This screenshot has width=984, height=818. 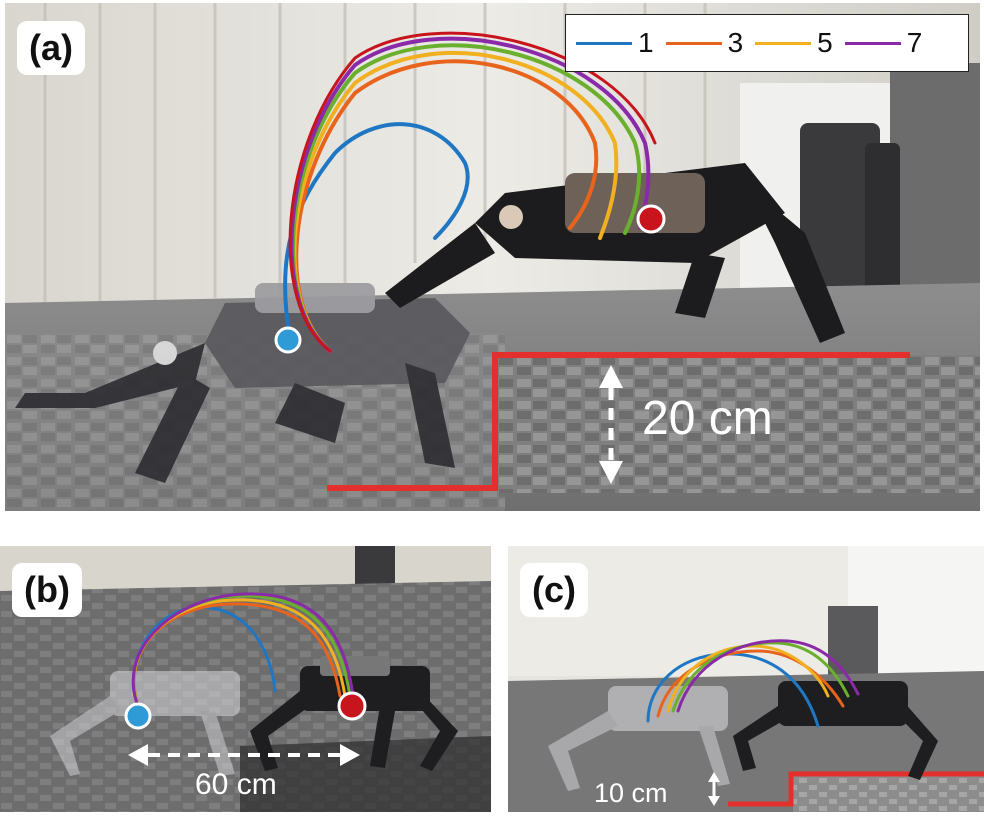 I want to click on step-outline-c, so click(x=856, y=789).